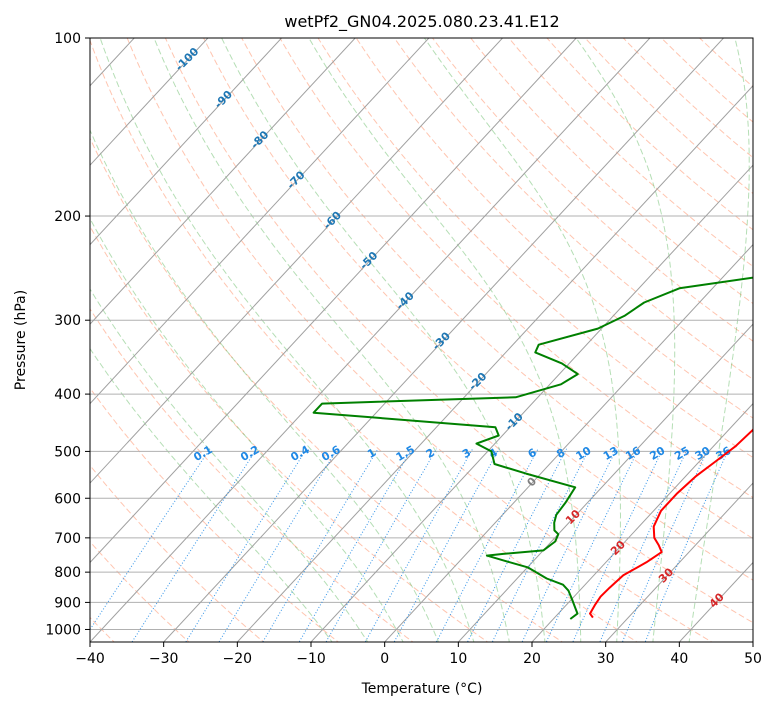 The height and width of the screenshot is (708, 775). What do you see at coordinates (658, 453) in the screenshot?
I see `mixing-ratio-label: 20` at bounding box center [658, 453].